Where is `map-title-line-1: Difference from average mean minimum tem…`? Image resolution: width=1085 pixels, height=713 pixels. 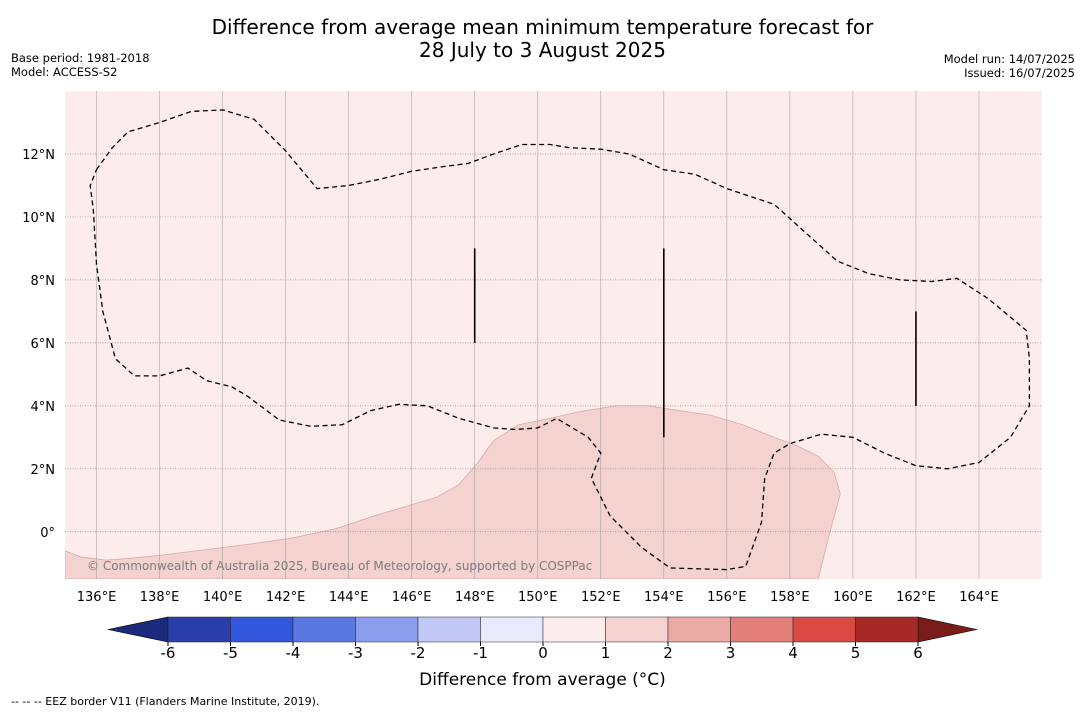
map-title-line-1: Difference from average mean minimum tem… is located at coordinates (542, 27).